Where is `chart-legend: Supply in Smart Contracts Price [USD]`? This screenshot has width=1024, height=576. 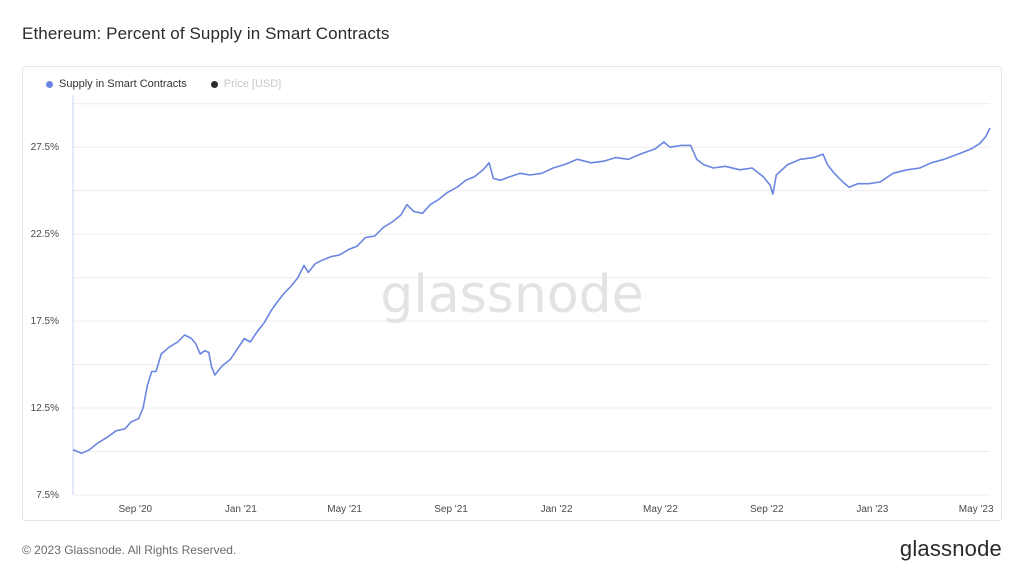
chart-legend: Supply in Smart Contracts Price [USD] is located at coordinates (163, 84).